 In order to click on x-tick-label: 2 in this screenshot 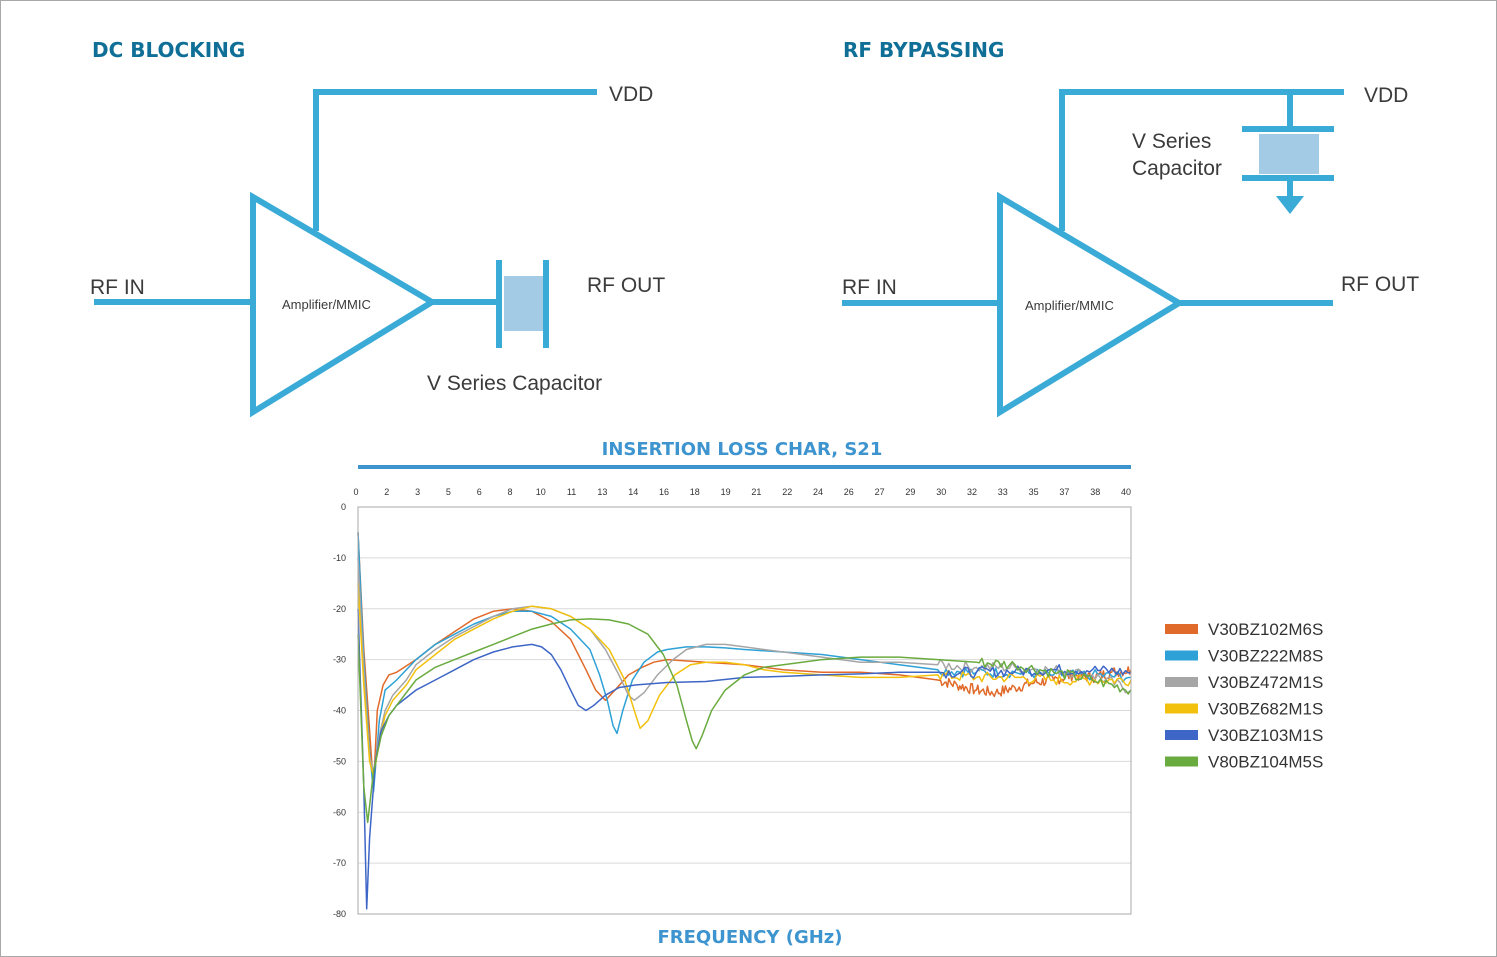, I will do `click(386, 492)`.